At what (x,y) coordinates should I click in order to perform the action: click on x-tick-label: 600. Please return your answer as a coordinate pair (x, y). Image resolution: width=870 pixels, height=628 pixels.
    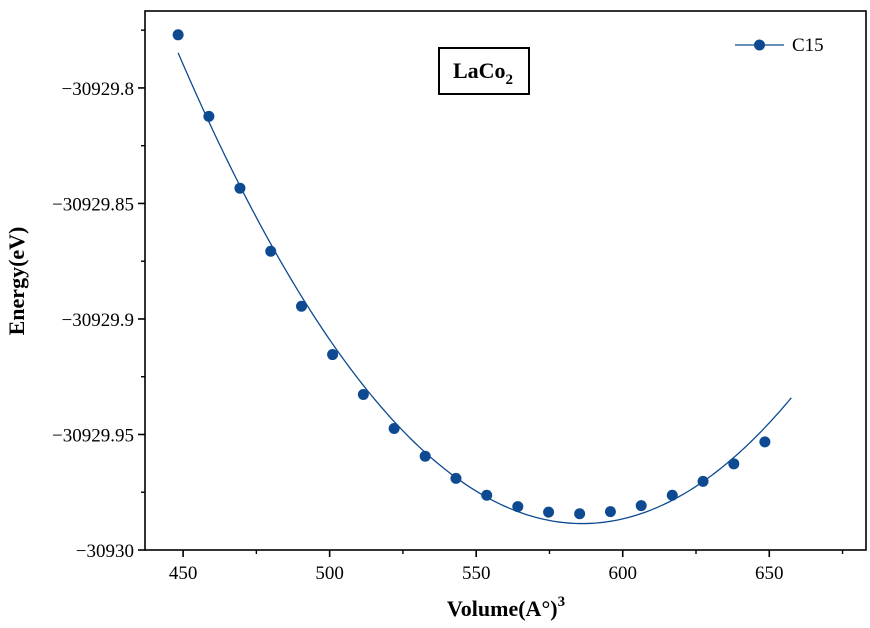
    Looking at the image, I should click on (622, 573).